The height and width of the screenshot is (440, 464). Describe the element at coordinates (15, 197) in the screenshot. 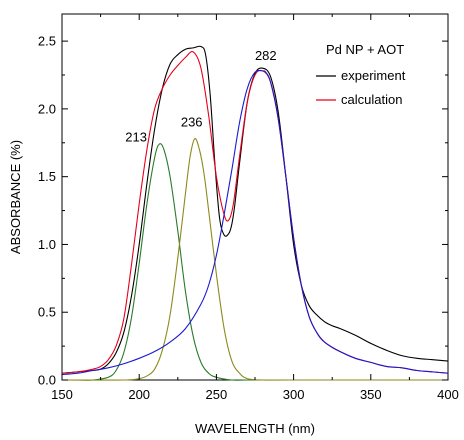

I see `y-axis-title: ABSORBANCE (%)` at that location.